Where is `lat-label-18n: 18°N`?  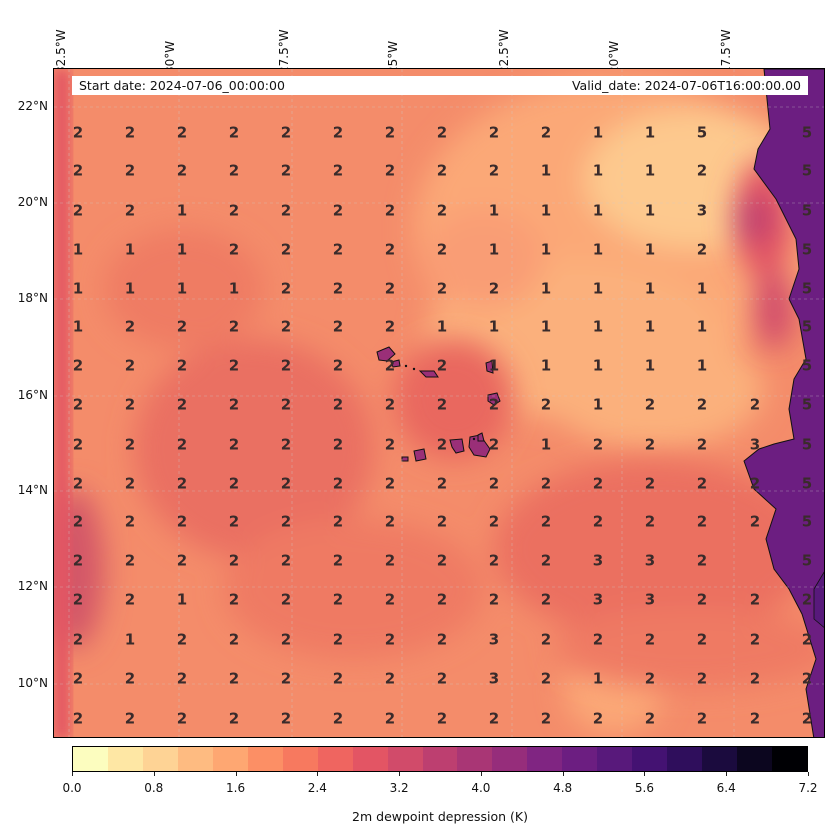
lat-label-18n: 18°N is located at coordinates (32, 298).